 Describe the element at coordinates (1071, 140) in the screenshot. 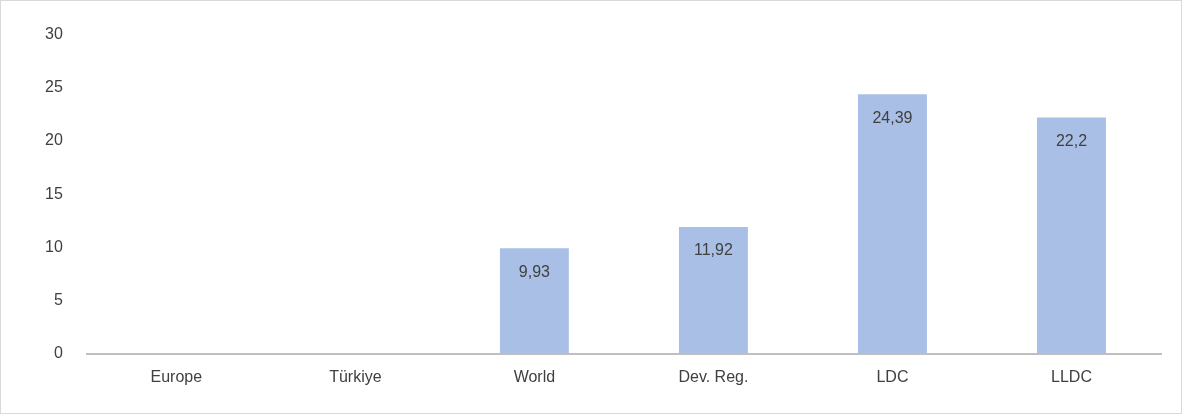

I see `data-label: 22,2` at that location.